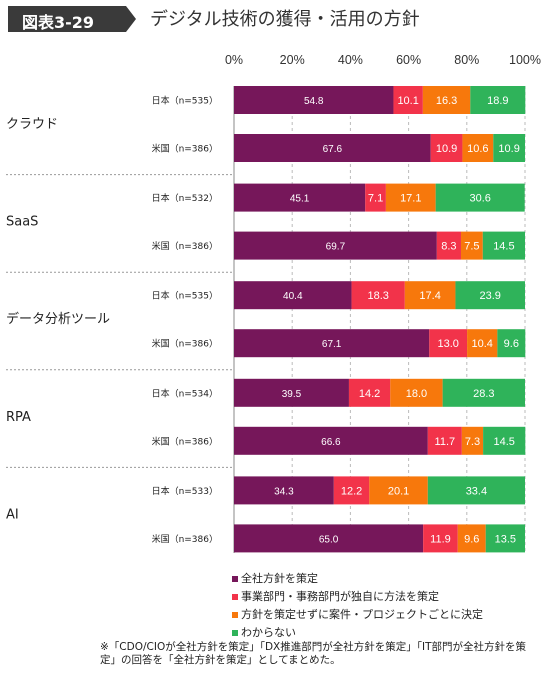 This screenshot has height=676, width=546. I want to click on data-label: 34.3, so click(284, 491).